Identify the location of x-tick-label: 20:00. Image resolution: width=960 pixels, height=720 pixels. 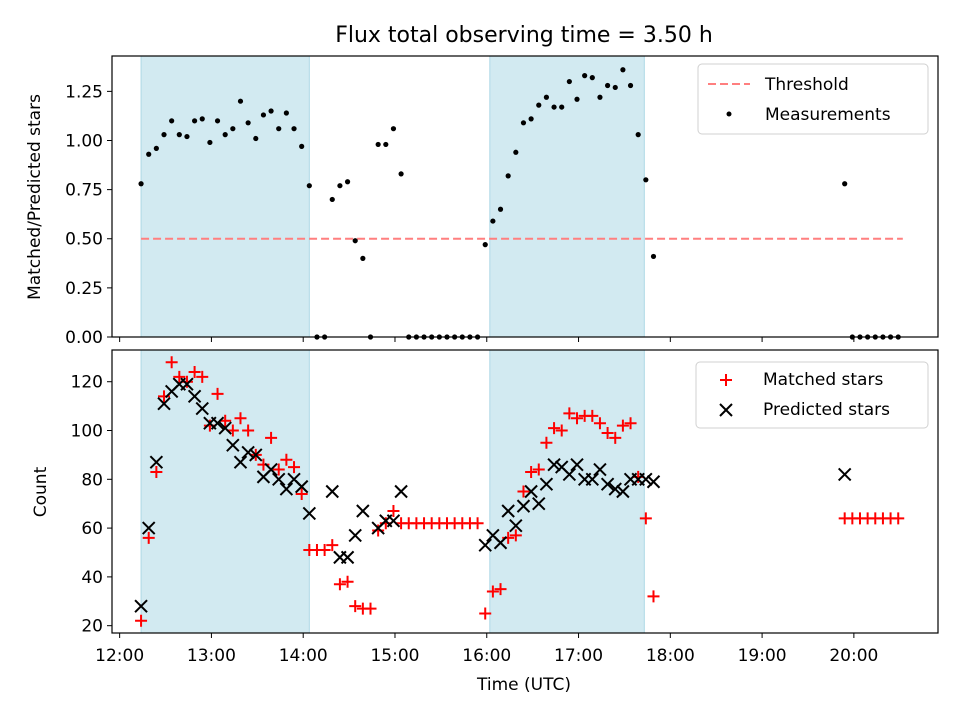
(853, 656).